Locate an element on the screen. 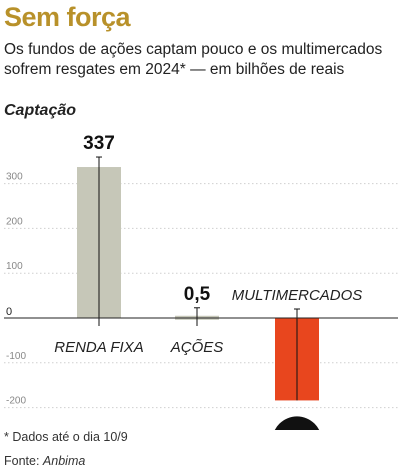 Image resolution: width=400 pixels, height=475 pixels. source-note: Fonte: Anbima is located at coordinates (44, 461).